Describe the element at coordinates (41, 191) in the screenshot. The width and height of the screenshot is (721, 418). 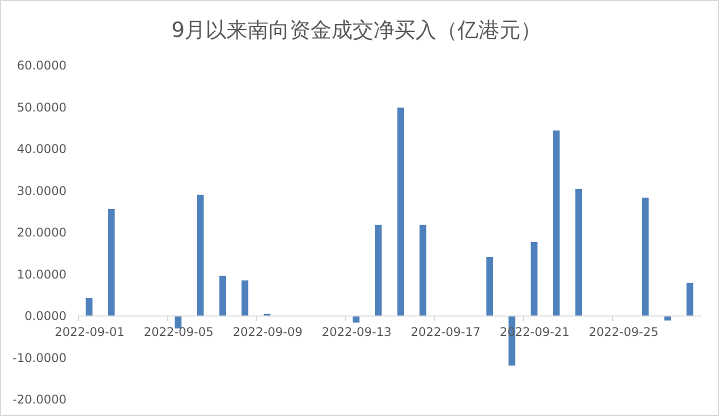
I see `y-tick-label: 30.0000` at that location.